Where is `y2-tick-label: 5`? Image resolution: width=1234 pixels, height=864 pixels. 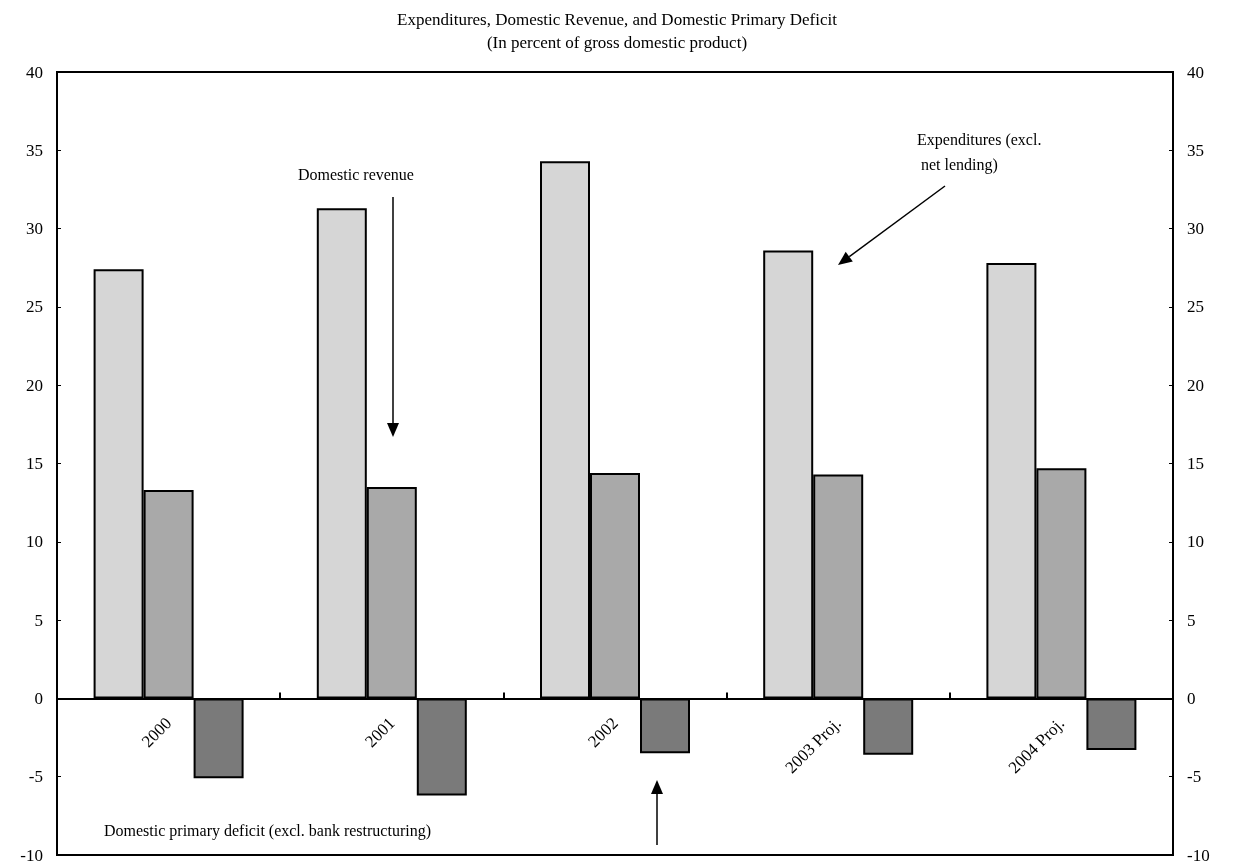
y2-tick-label: 5 is located at coordinates (1191, 620).